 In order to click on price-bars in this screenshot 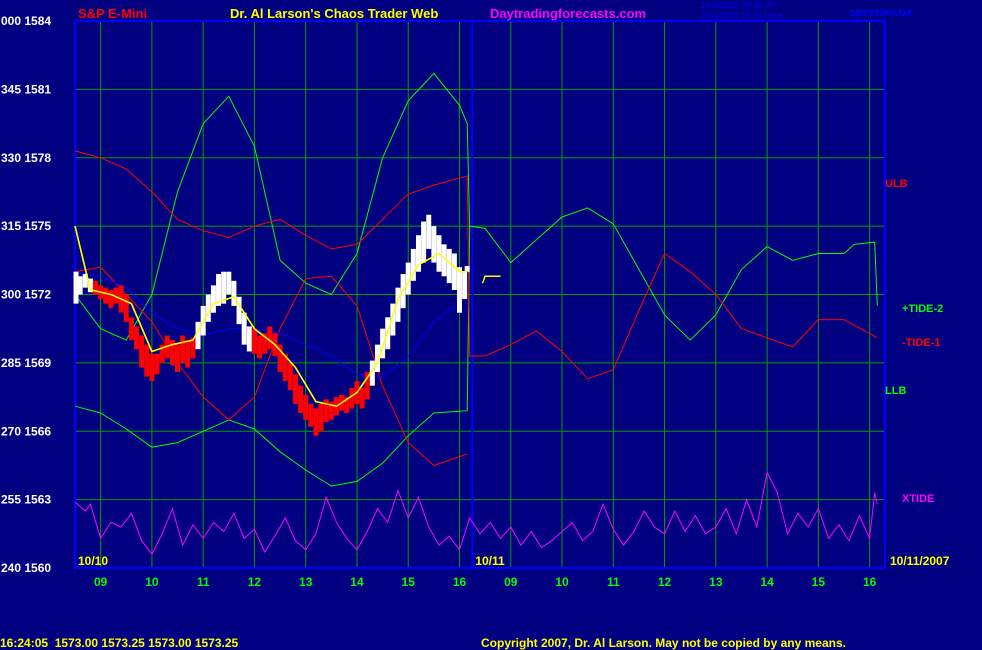, I will do `click(271, 325)`.